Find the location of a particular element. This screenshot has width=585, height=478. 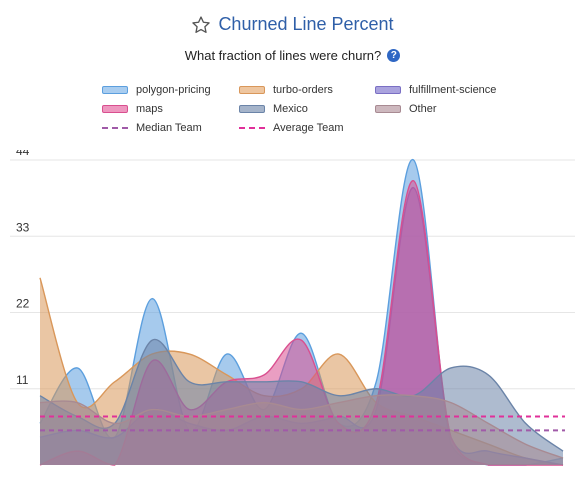

legend-item-fulfillment-science: fulfillment-science is located at coordinates (435, 90).